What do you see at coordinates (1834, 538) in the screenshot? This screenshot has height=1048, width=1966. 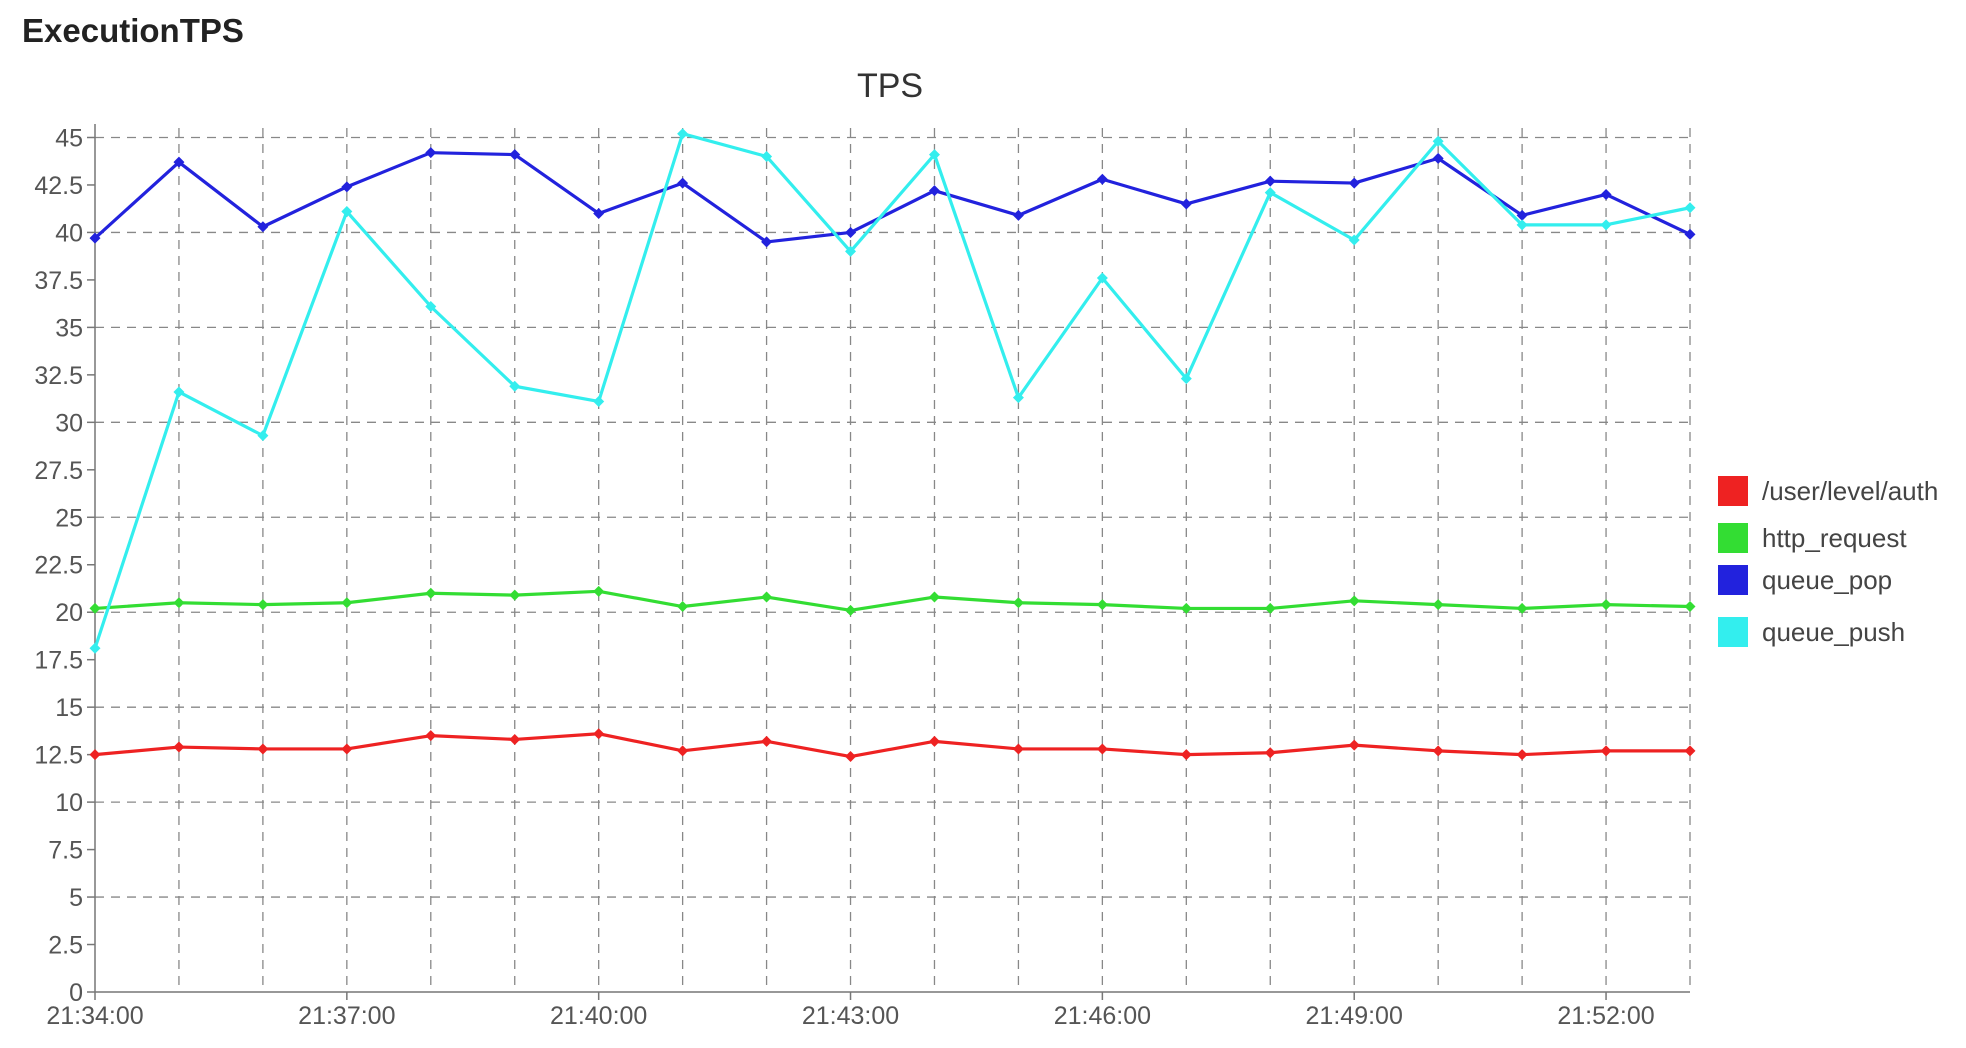 I see `legend-label: http_request` at bounding box center [1834, 538].